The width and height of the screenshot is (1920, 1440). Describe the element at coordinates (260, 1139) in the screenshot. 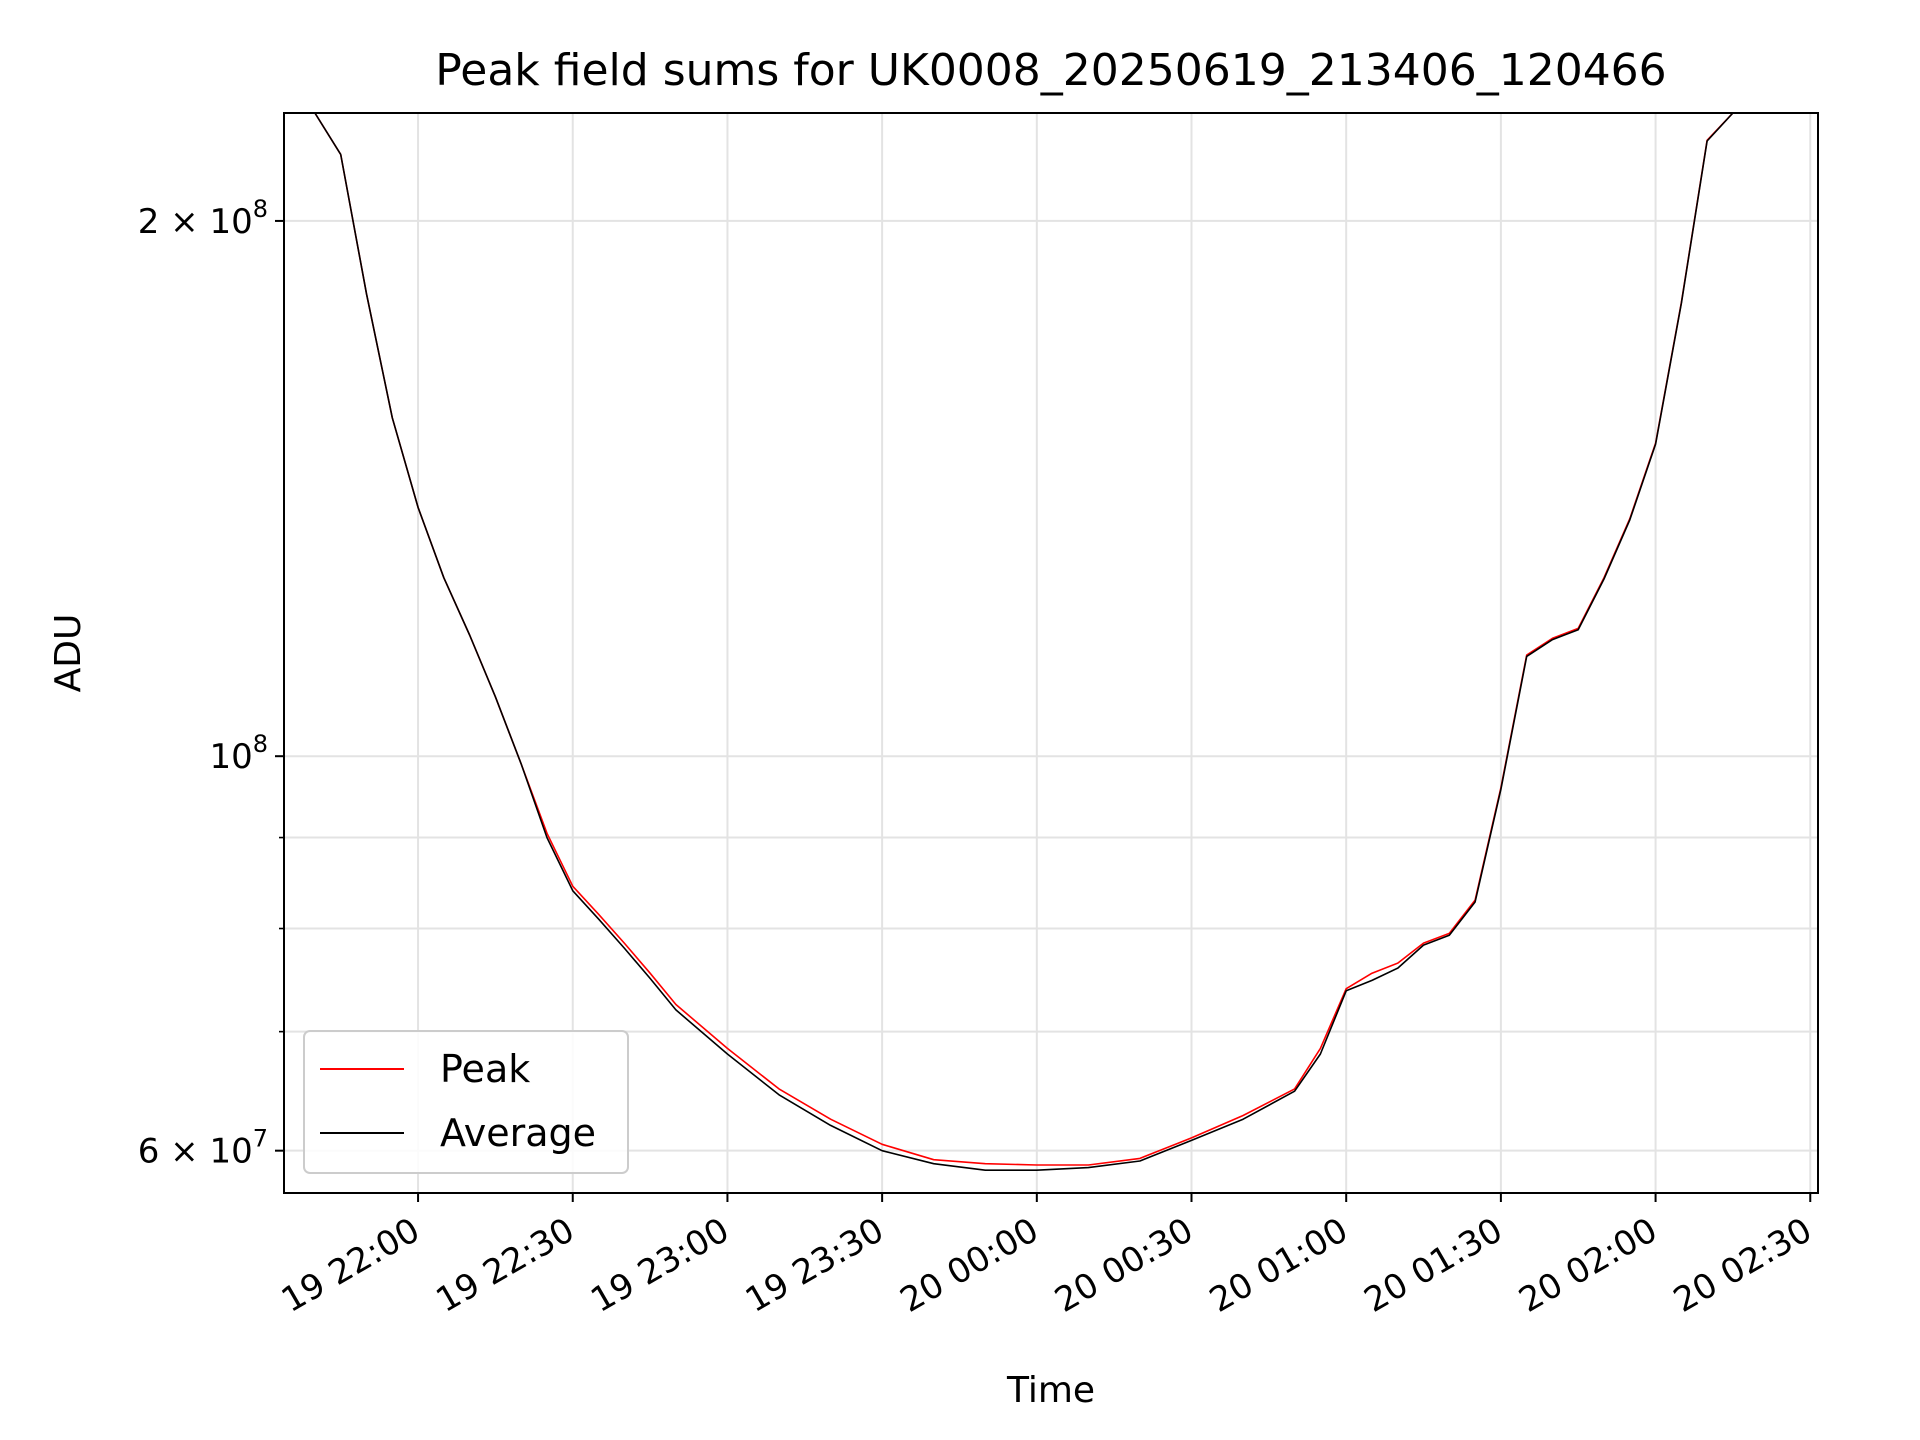

I see `y-tick-exponent: 7` at that location.